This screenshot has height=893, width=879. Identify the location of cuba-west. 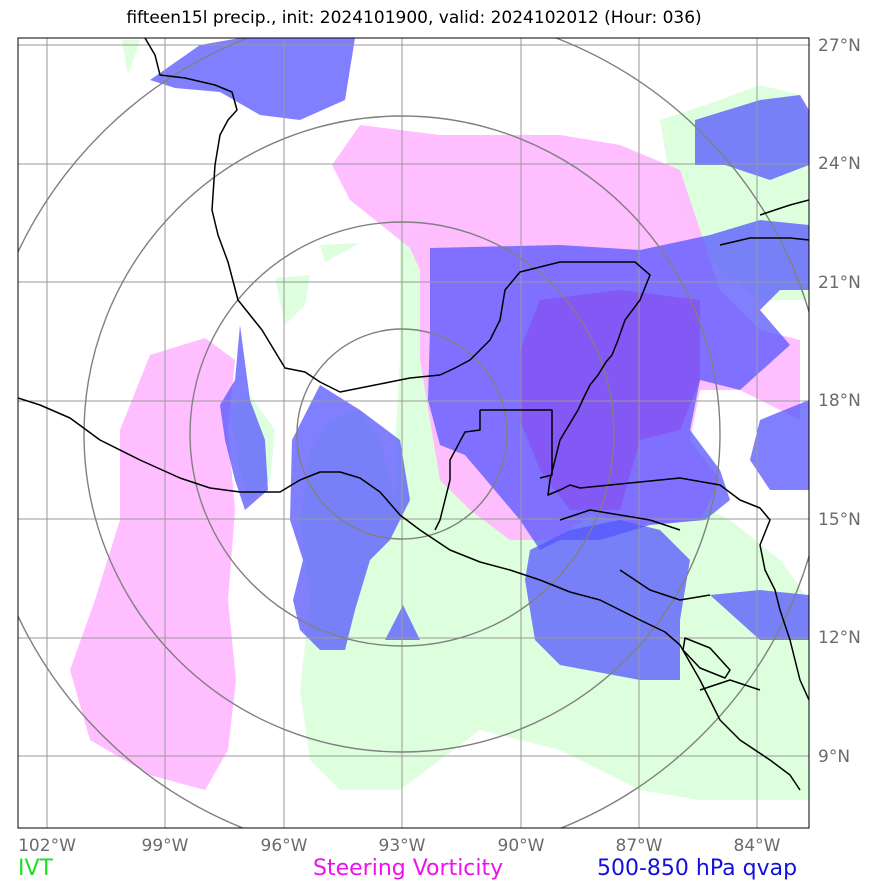
(784, 207).